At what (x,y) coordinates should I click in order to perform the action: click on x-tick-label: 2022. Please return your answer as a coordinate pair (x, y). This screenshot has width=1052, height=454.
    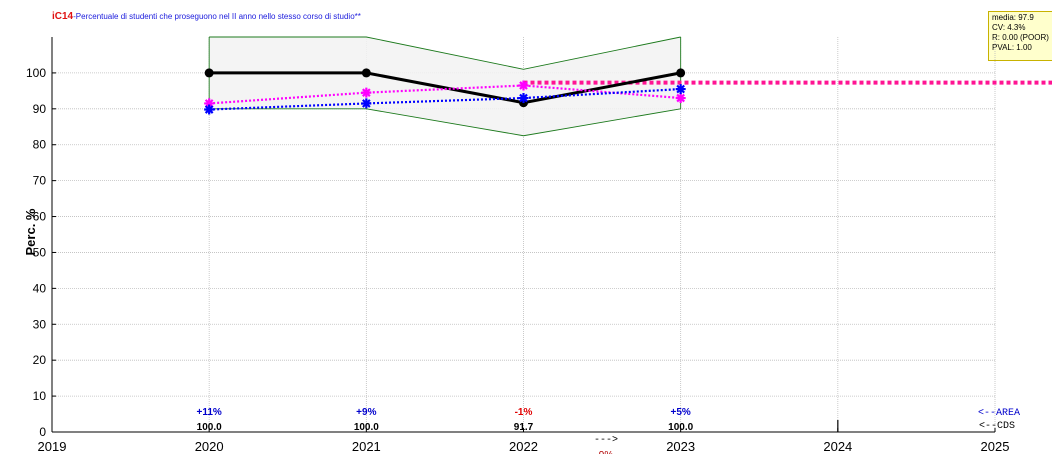
    Looking at the image, I should click on (523, 446).